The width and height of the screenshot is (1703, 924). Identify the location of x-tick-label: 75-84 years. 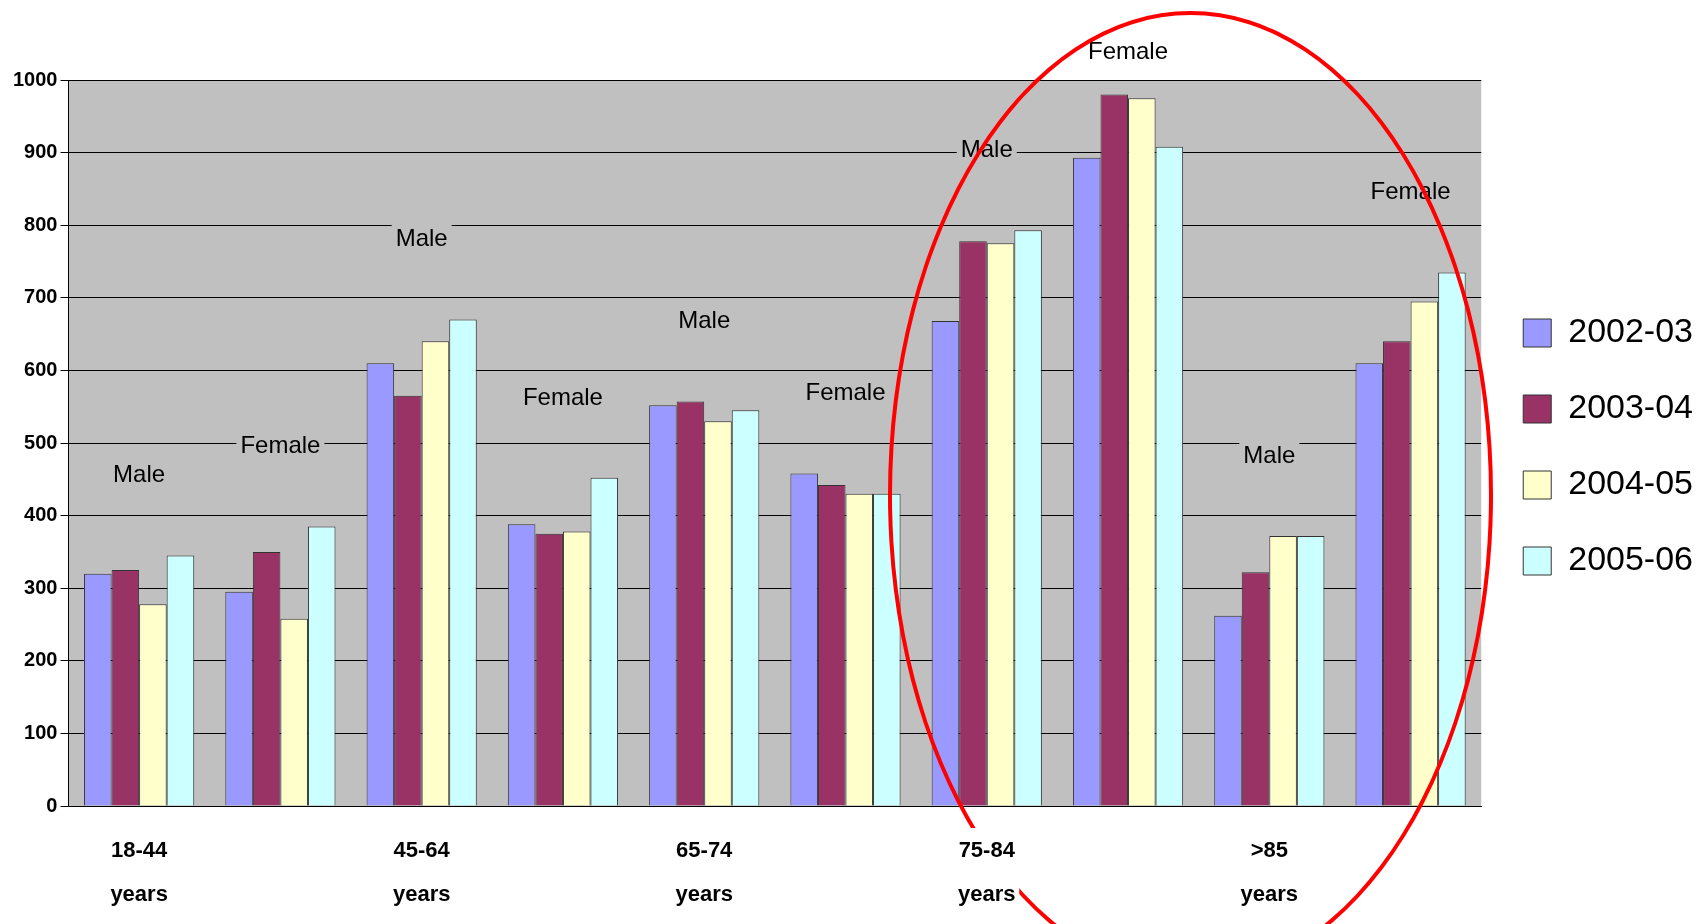
(987, 872).